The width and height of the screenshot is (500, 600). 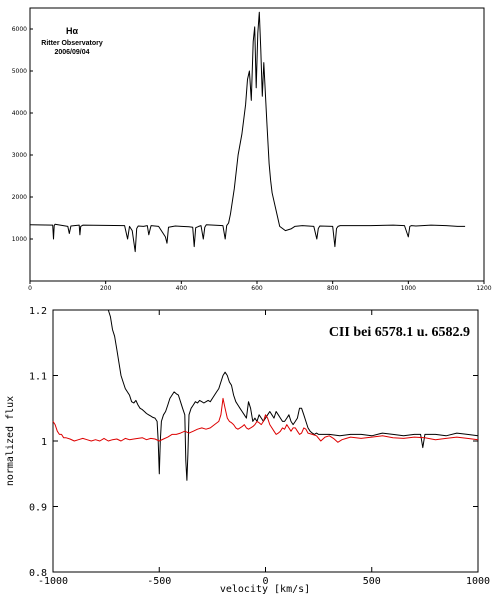 What do you see at coordinates (53, 581) in the screenshot?
I see `bottom-x-tick-label: -1000` at bounding box center [53, 581].